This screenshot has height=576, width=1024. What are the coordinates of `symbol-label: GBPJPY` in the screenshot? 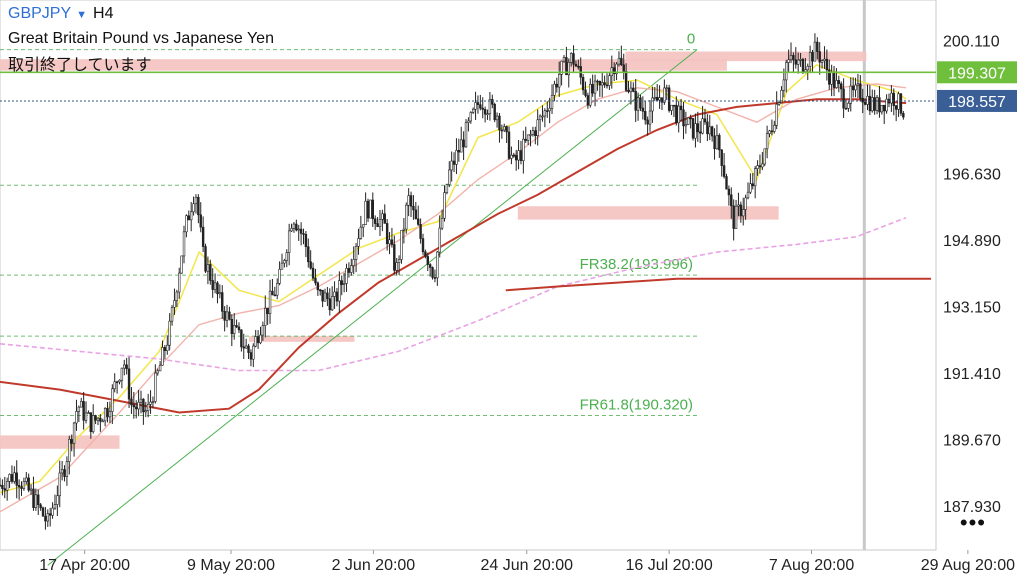 It's located at (40, 13).